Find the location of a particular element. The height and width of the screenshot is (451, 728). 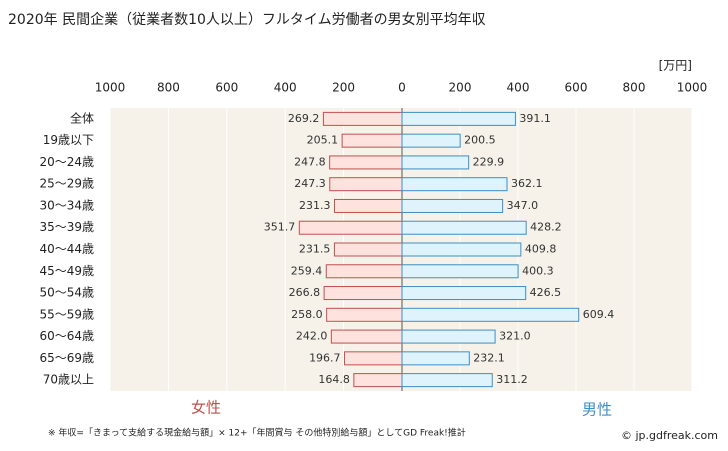

value-label: 269.2 is located at coordinates (304, 118).